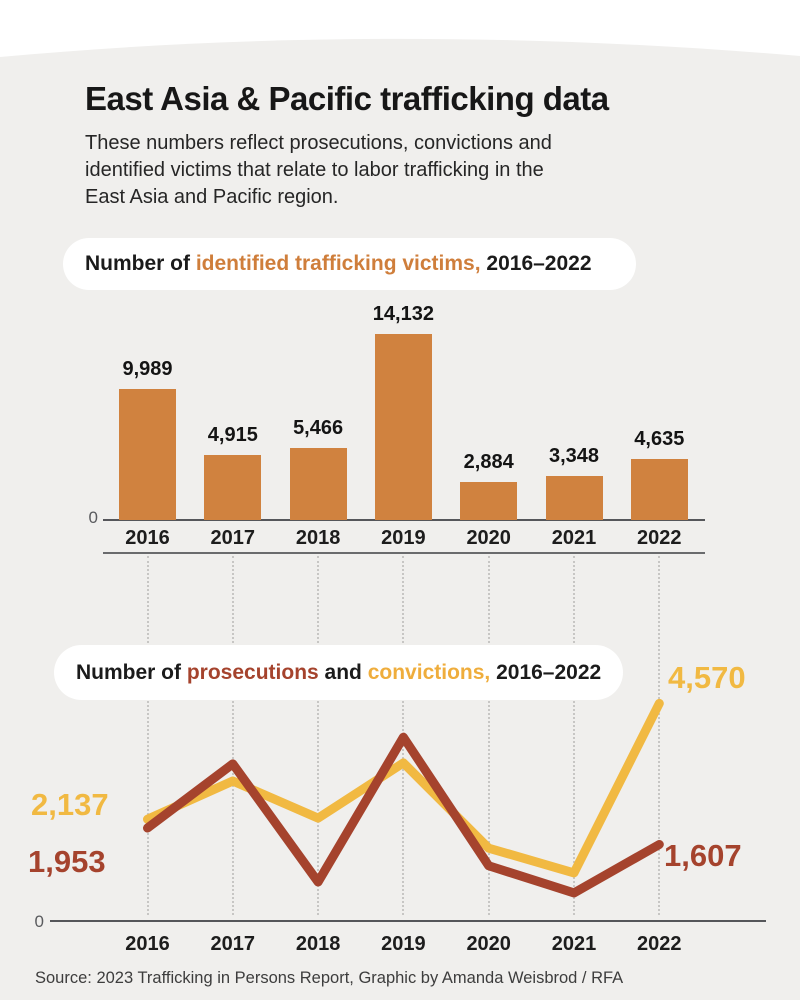 Image resolution: width=800 pixels, height=1000 pixels. What do you see at coordinates (488, 462) in the screenshot?
I see `victims-bar-value-label: 2,884` at bounding box center [488, 462].